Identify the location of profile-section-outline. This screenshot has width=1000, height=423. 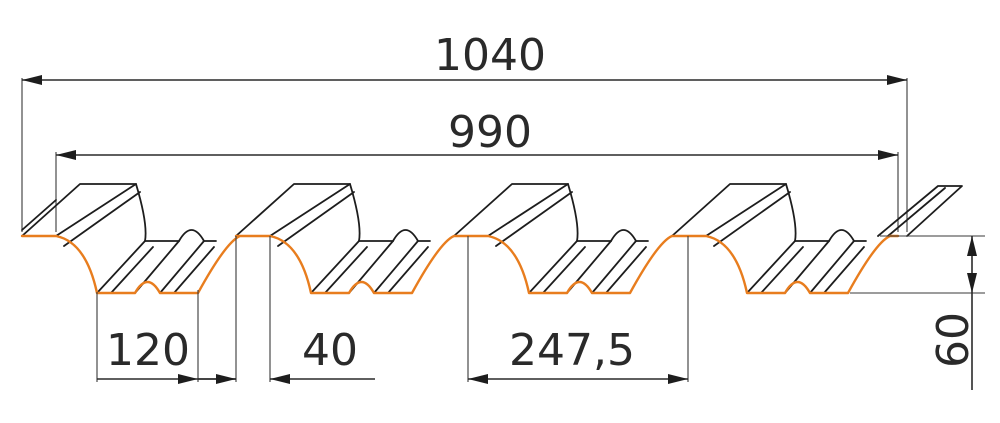
(460, 264).